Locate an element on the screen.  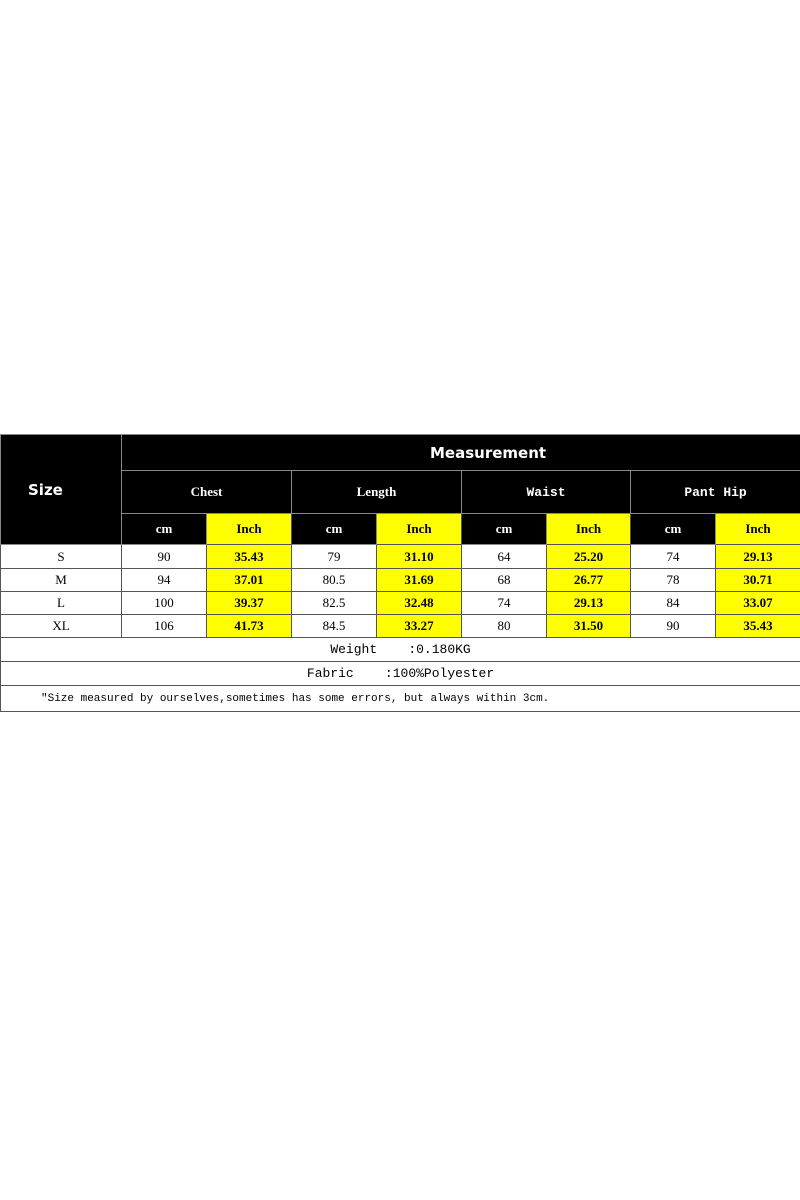
size-header: Size is located at coordinates (61, 489).